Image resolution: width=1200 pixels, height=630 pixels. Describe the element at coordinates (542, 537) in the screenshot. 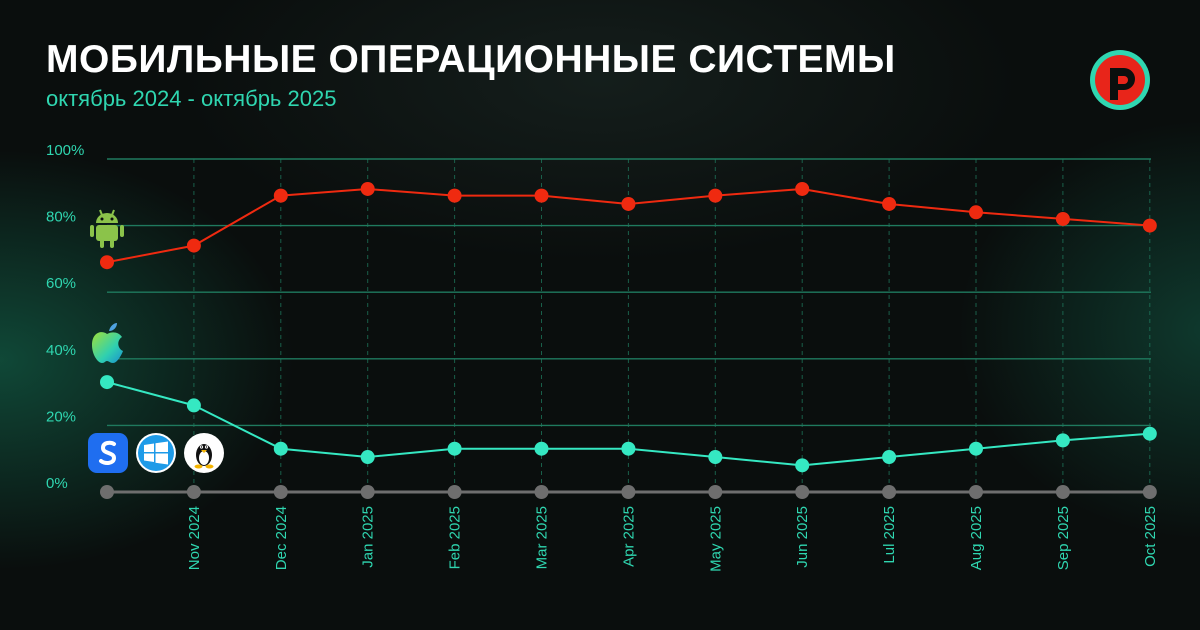

I see `x-tick-label: Mar 2025` at that location.